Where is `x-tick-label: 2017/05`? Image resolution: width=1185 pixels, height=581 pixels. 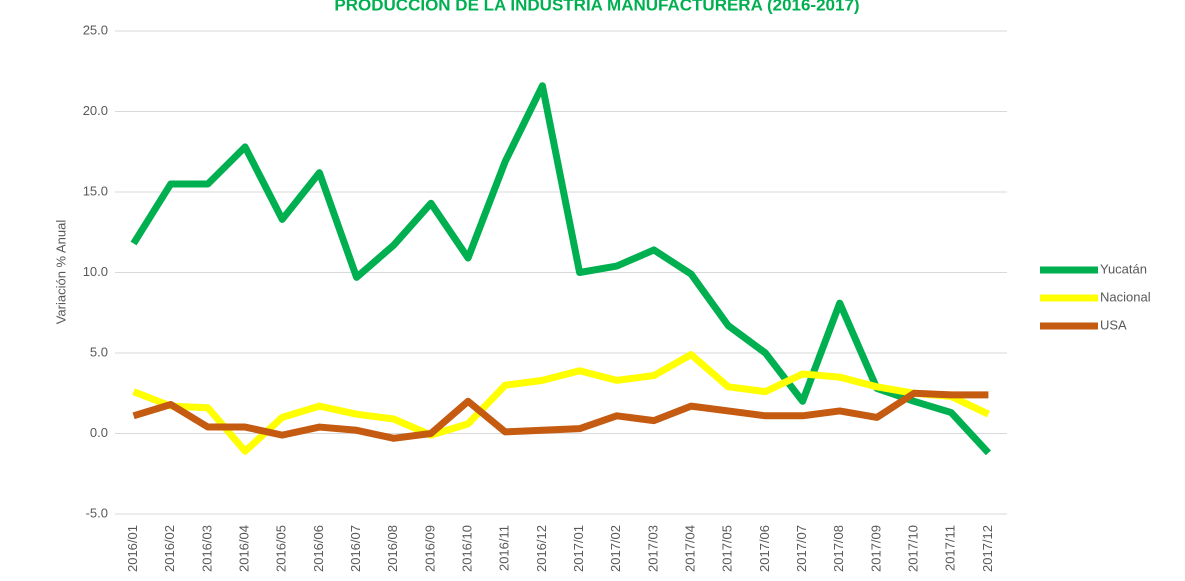
x-tick-label: 2017/05 is located at coordinates (727, 548).